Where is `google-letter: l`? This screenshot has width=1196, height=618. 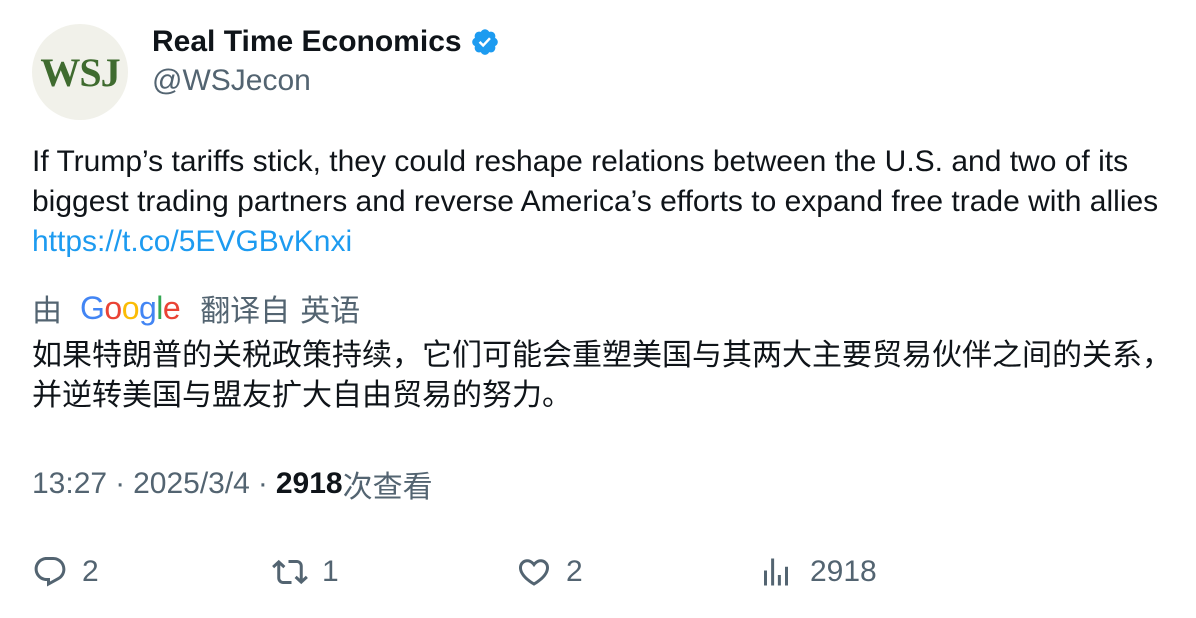
google-letter: l is located at coordinates (159, 307).